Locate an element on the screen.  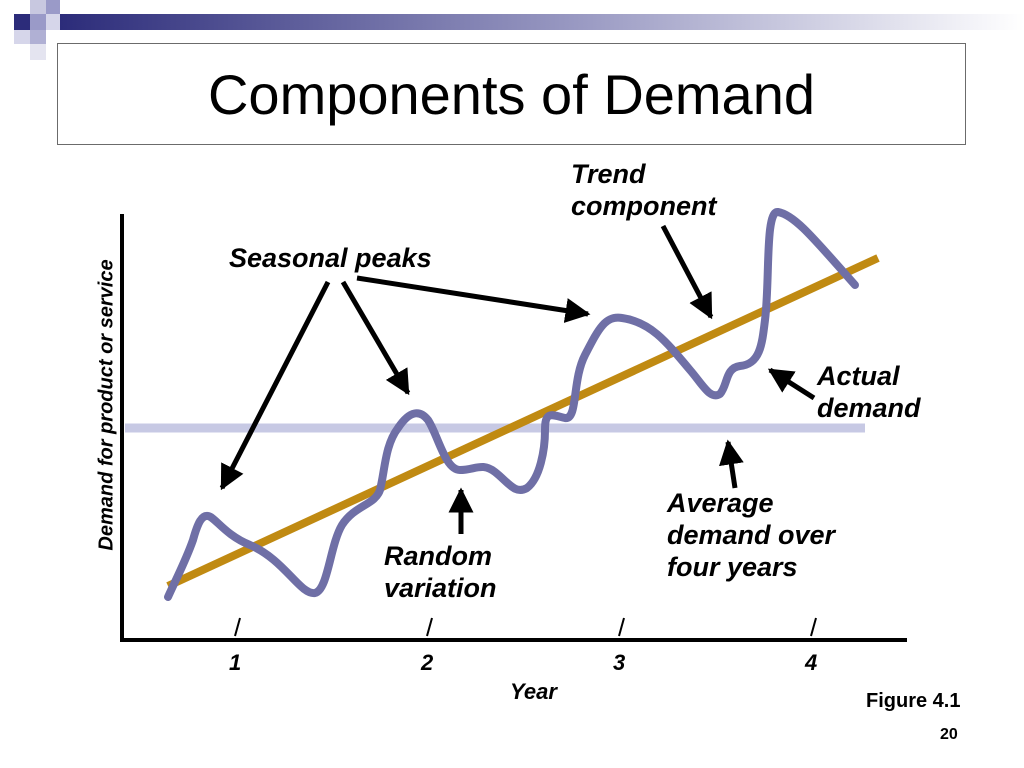
header-gradient-bar is located at coordinates (542, 22).